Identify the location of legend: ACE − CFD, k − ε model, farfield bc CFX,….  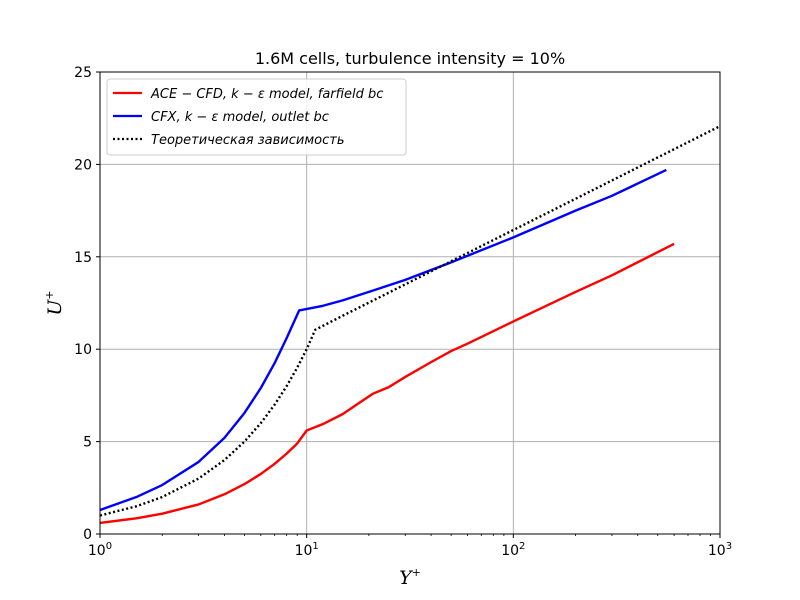
(256, 117).